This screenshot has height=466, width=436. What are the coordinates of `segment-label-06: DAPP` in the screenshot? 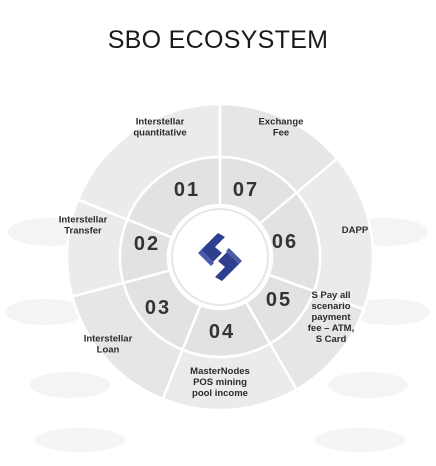 It's located at (355, 230).